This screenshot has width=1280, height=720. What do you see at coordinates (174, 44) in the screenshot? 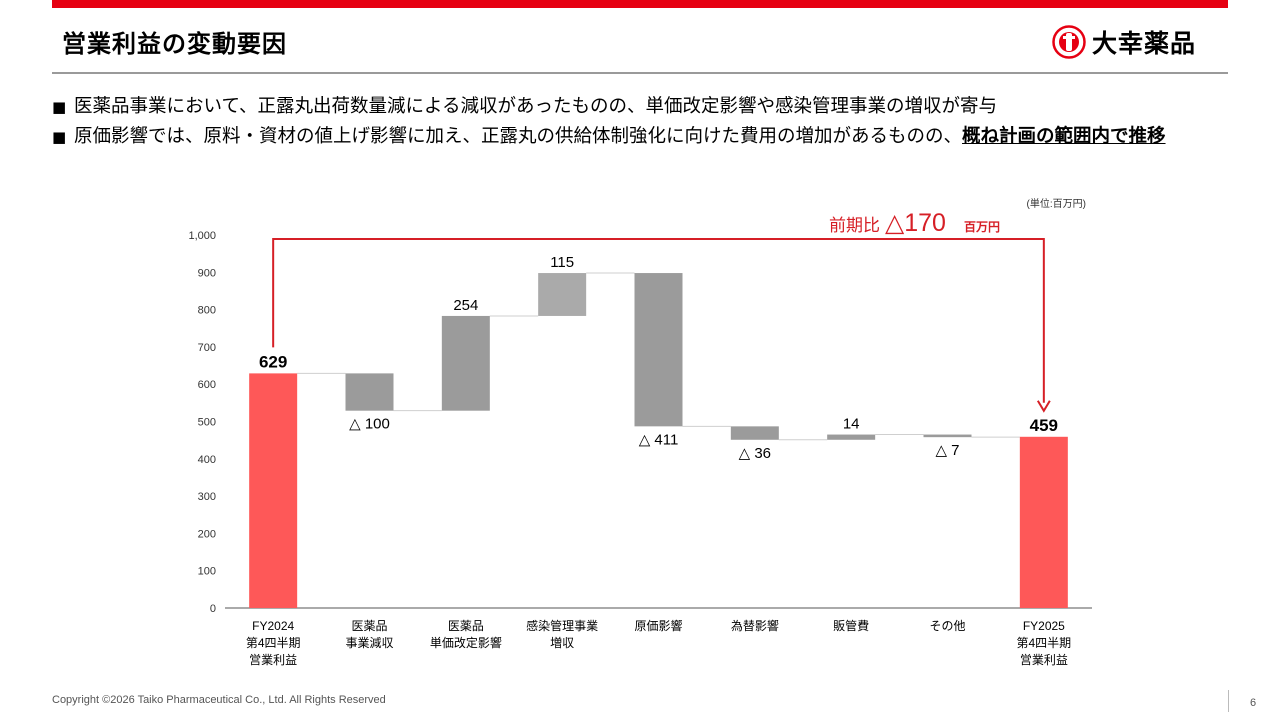
I see `page-title: 営業利益の変動要因` at bounding box center [174, 44].